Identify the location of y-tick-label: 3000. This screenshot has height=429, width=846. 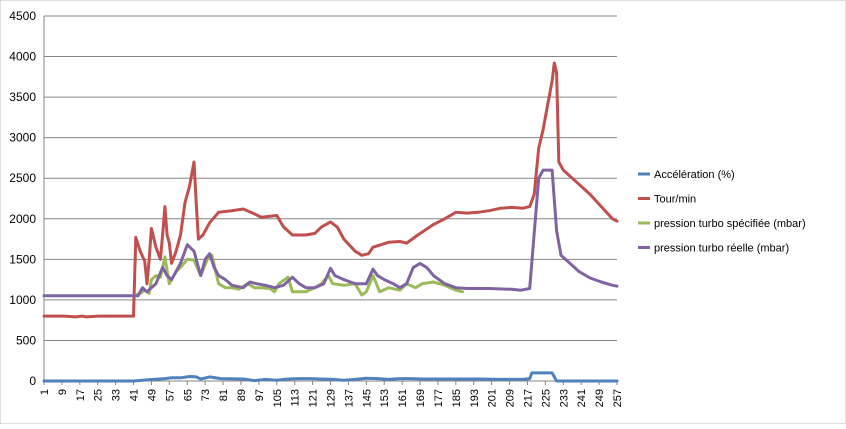
(22, 138).